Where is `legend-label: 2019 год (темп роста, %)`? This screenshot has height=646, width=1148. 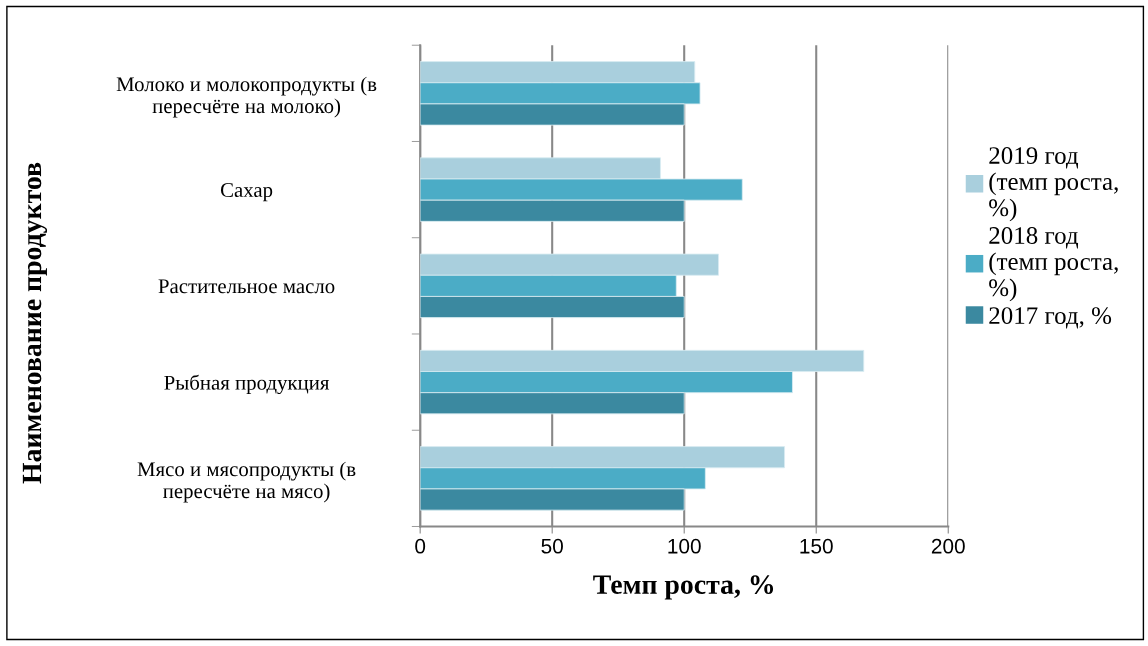 legend-label: 2019 год (темп роста, %) is located at coordinates (1053, 184).